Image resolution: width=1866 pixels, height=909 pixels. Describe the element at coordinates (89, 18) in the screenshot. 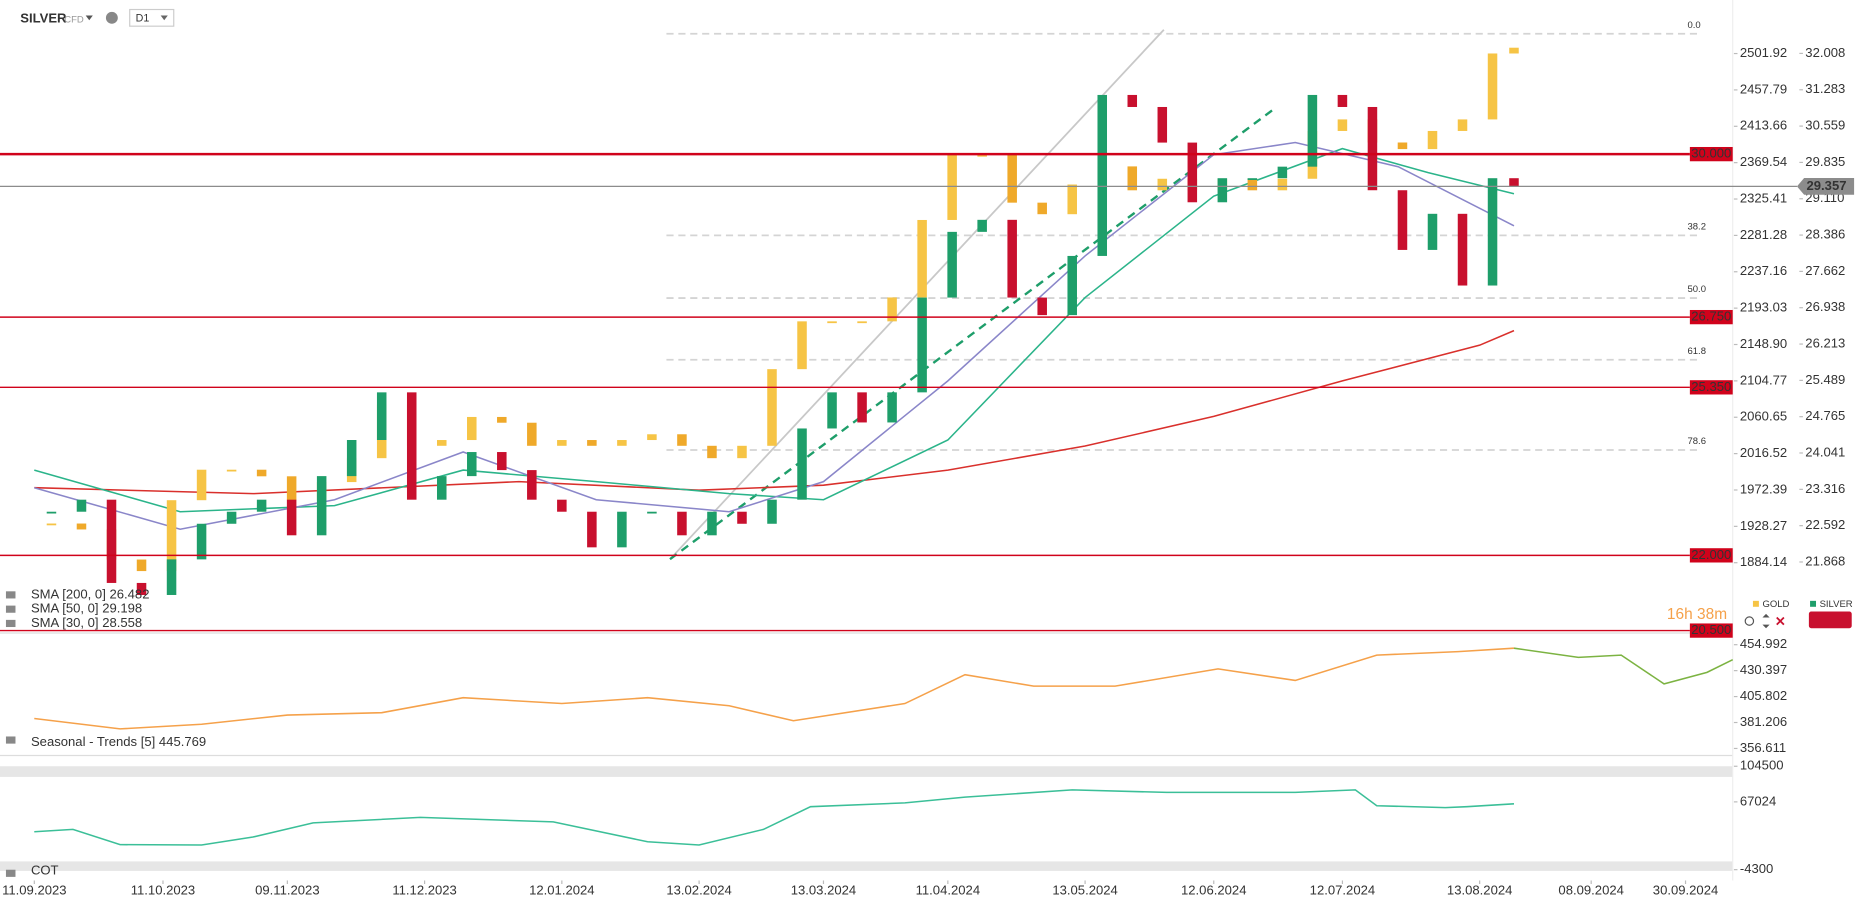

I see `symbol-dropdown` at that location.